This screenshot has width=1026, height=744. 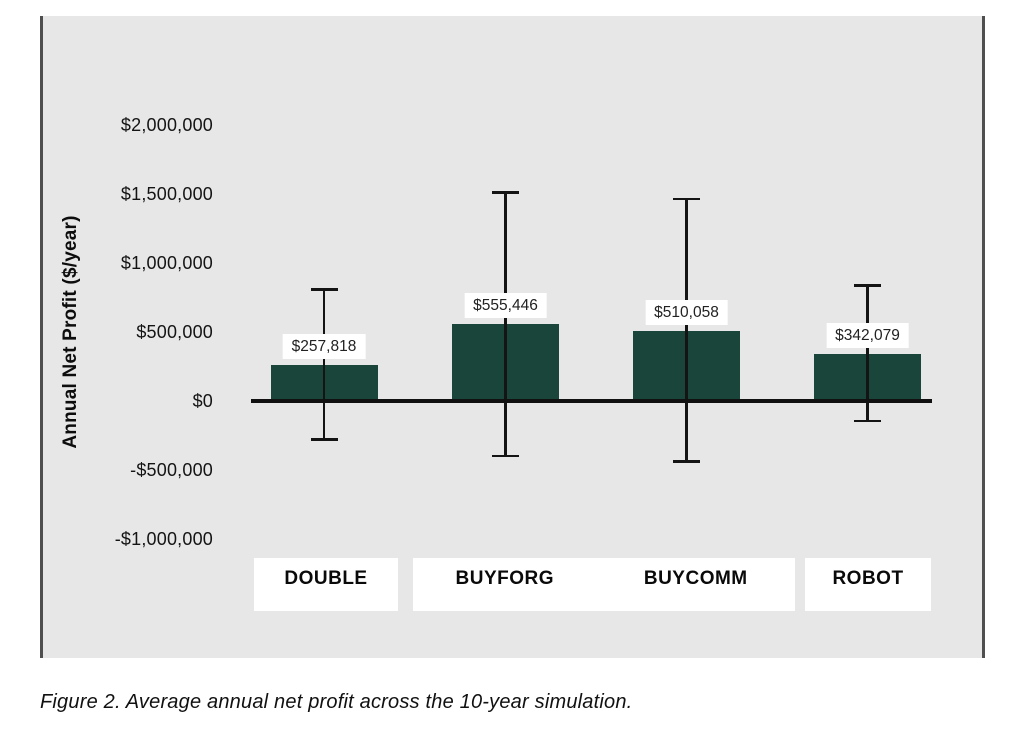 I want to click on category-label-buycomm: BUYCOMM, so click(x=695, y=584).